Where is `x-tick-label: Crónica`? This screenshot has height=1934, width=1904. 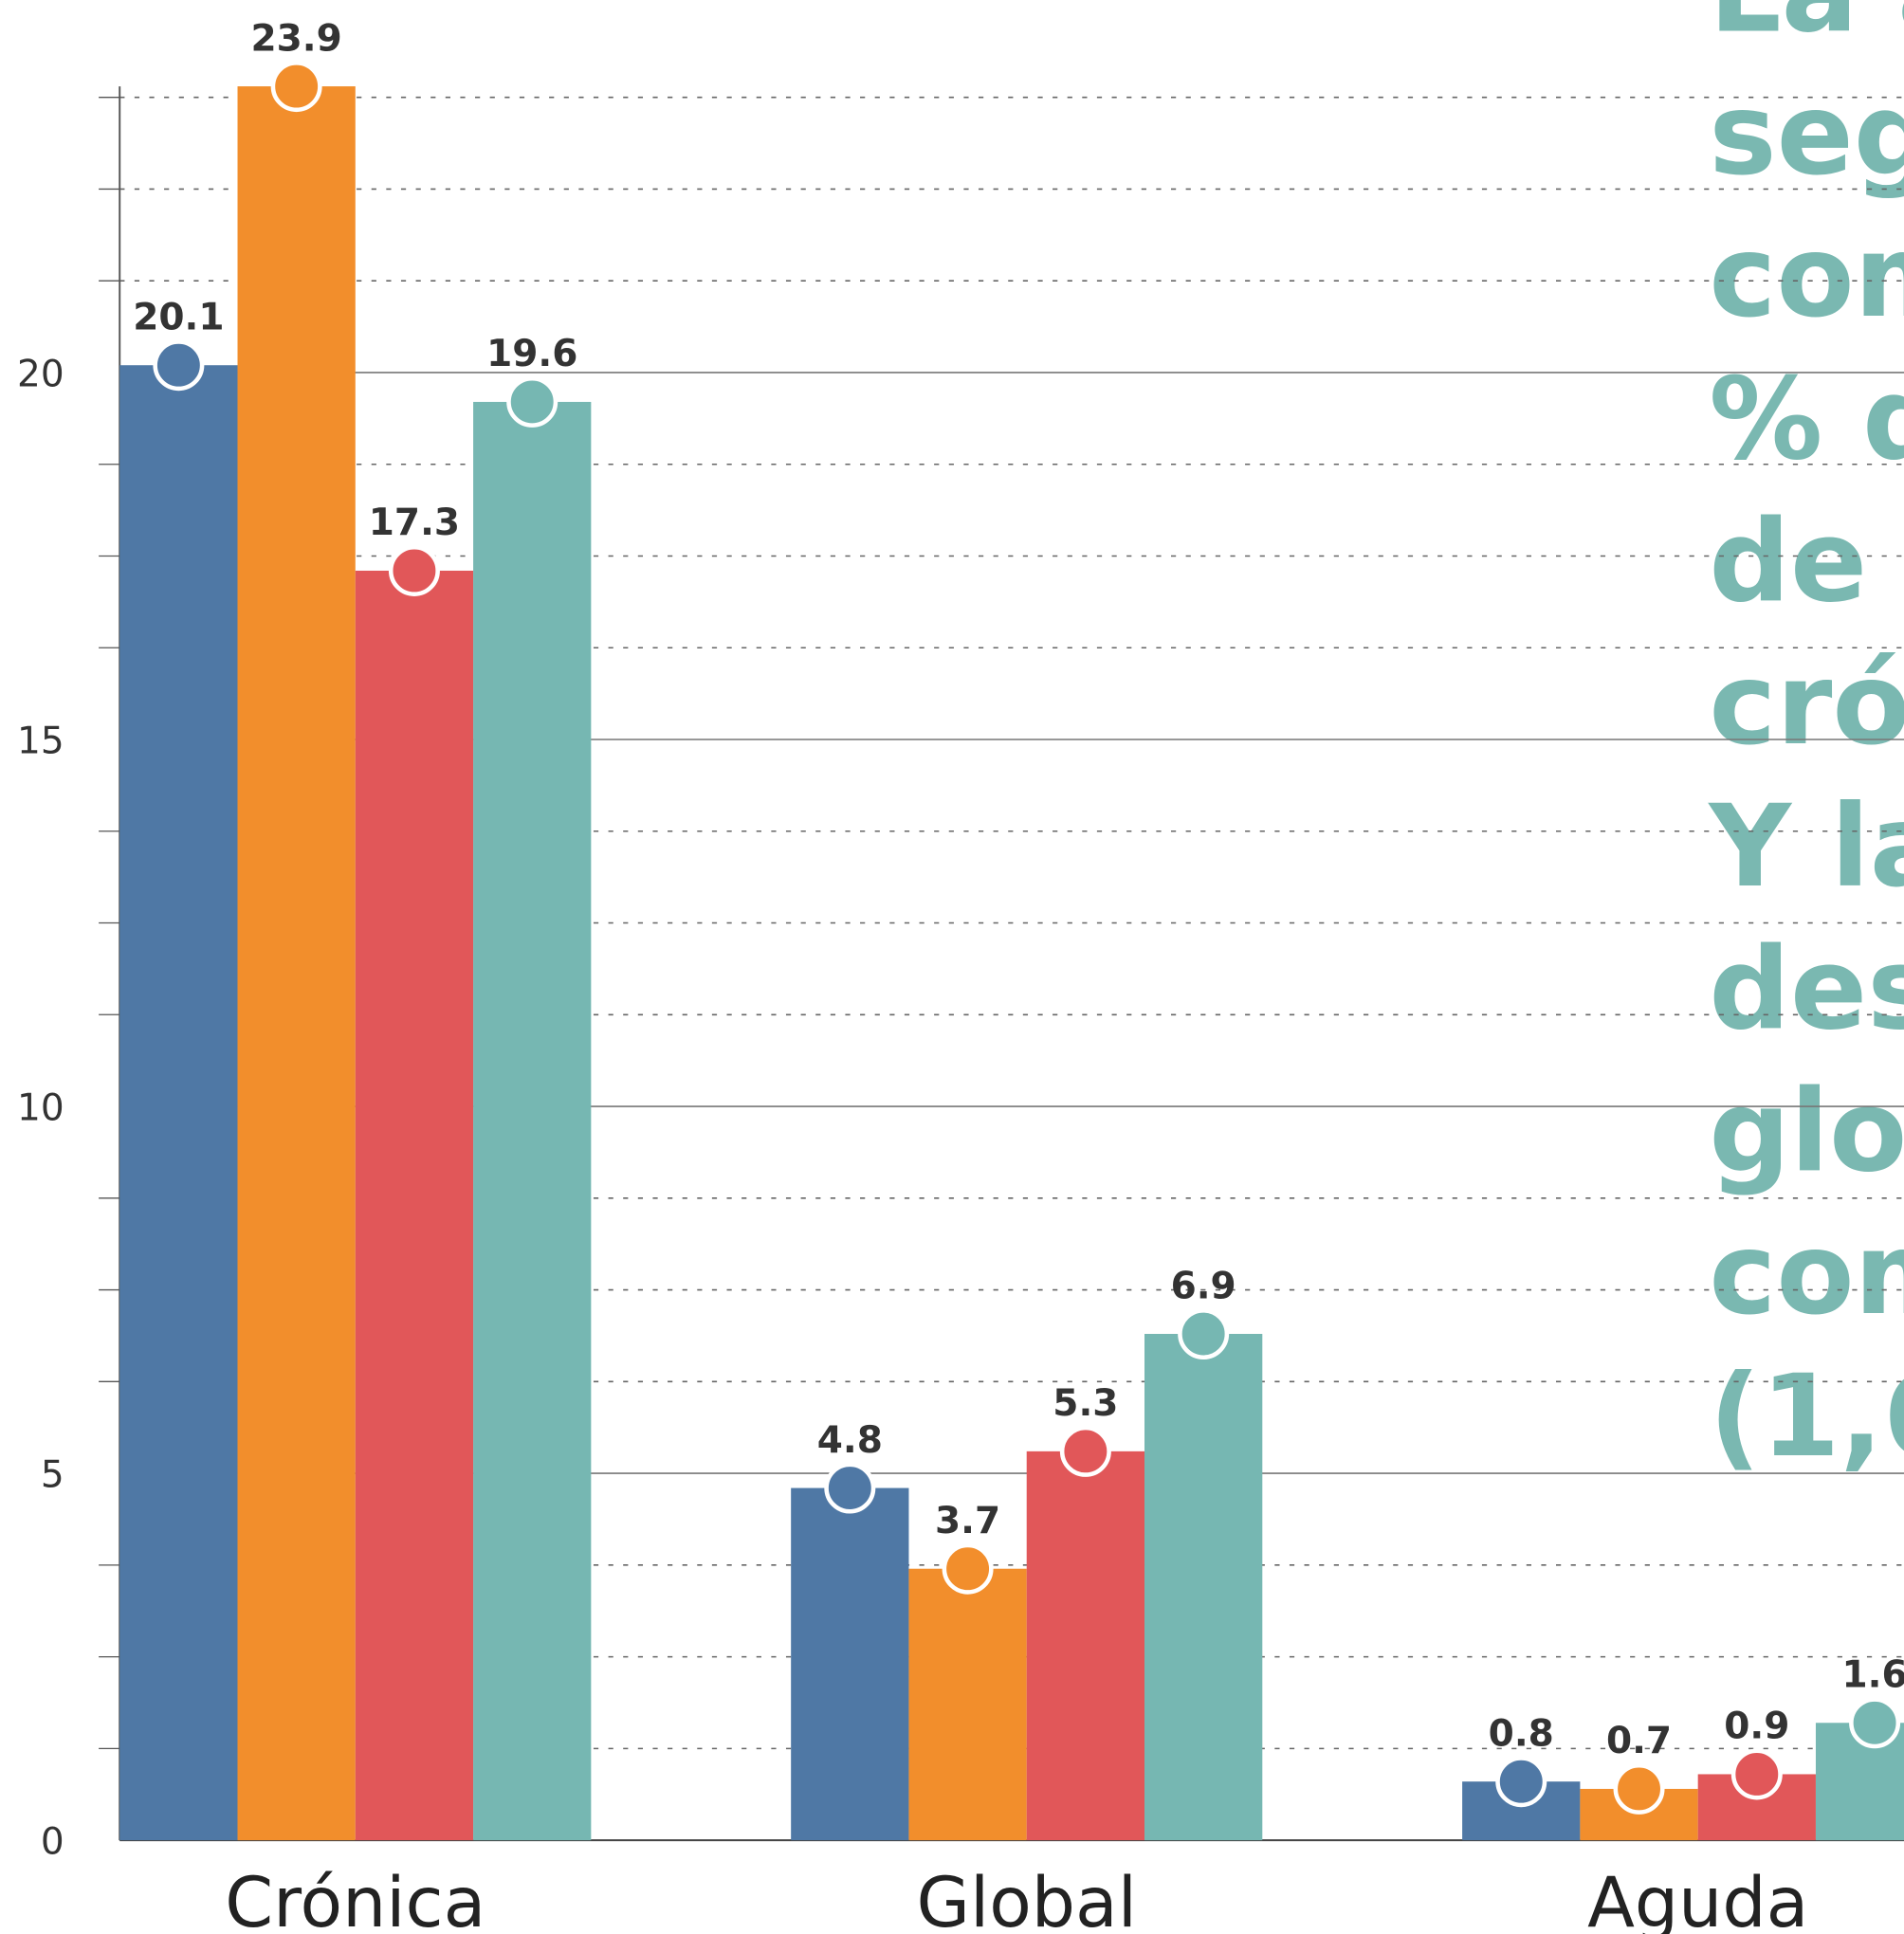
x-tick-label: Crónica is located at coordinates (355, 1898).